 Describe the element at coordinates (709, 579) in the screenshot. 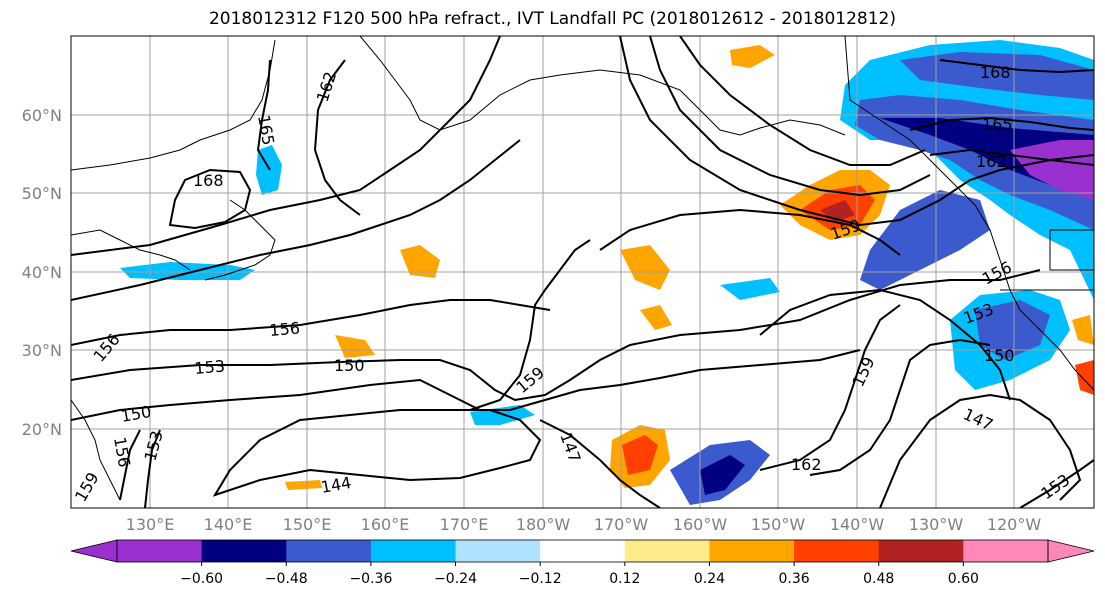

I see `colorbar-tick-label: 0.24` at that location.